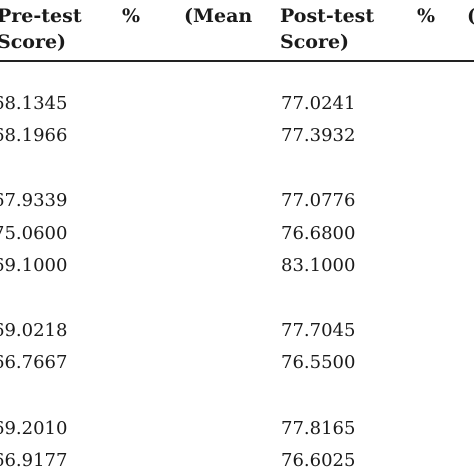  What do you see at coordinates (34, 103) in the screenshot?
I see `pre-test-cell: 68.1345` at bounding box center [34, 103].